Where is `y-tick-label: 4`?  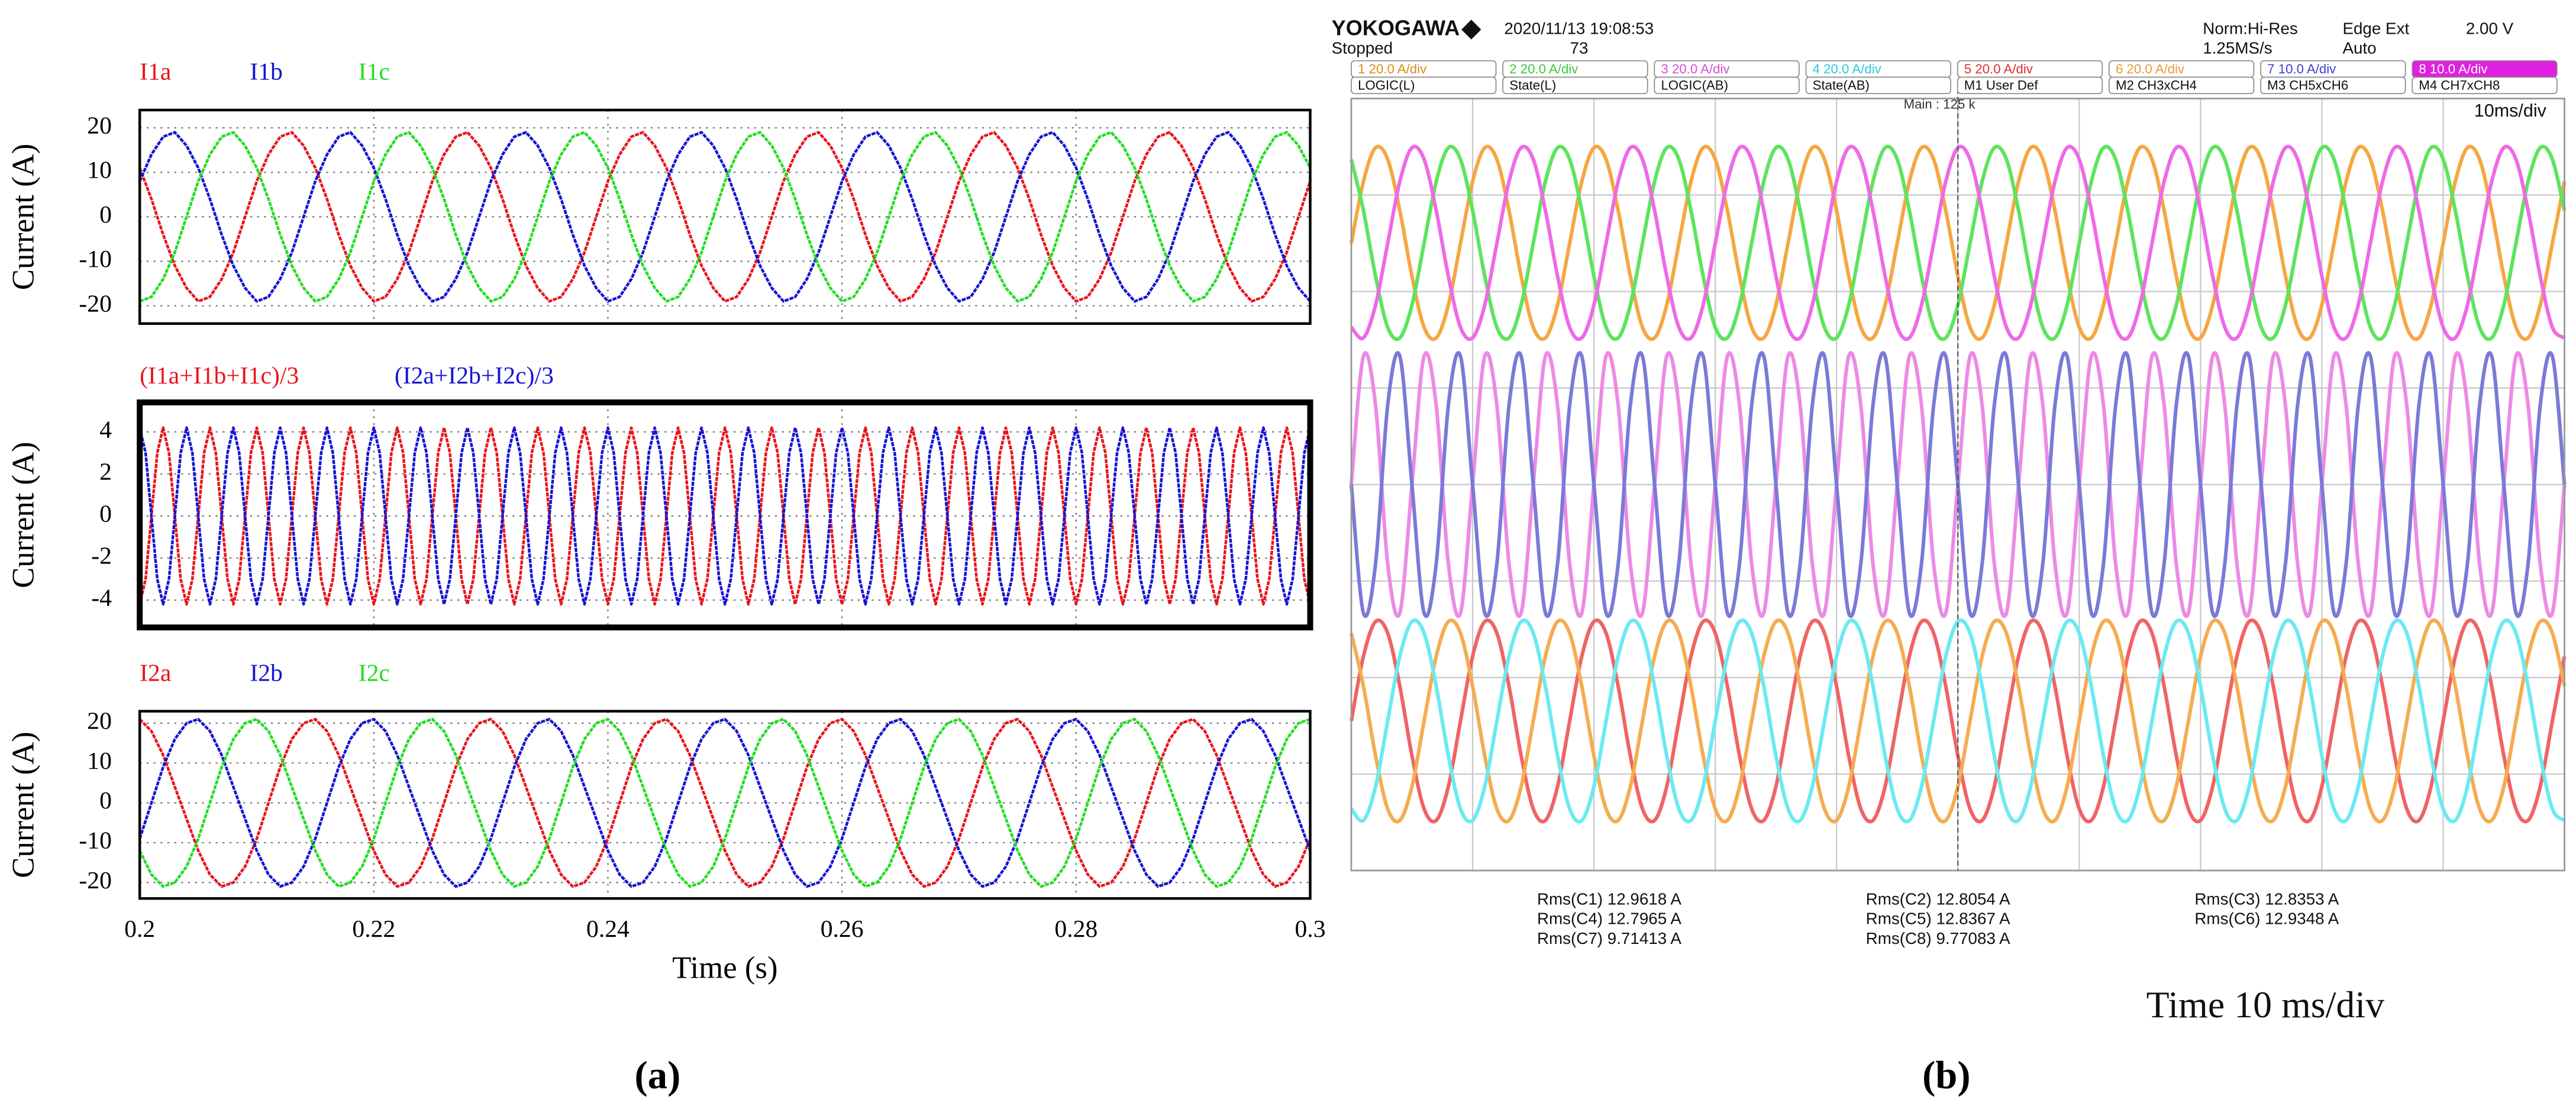
y-tick-label: 4 is located at coordinates (106, 430).